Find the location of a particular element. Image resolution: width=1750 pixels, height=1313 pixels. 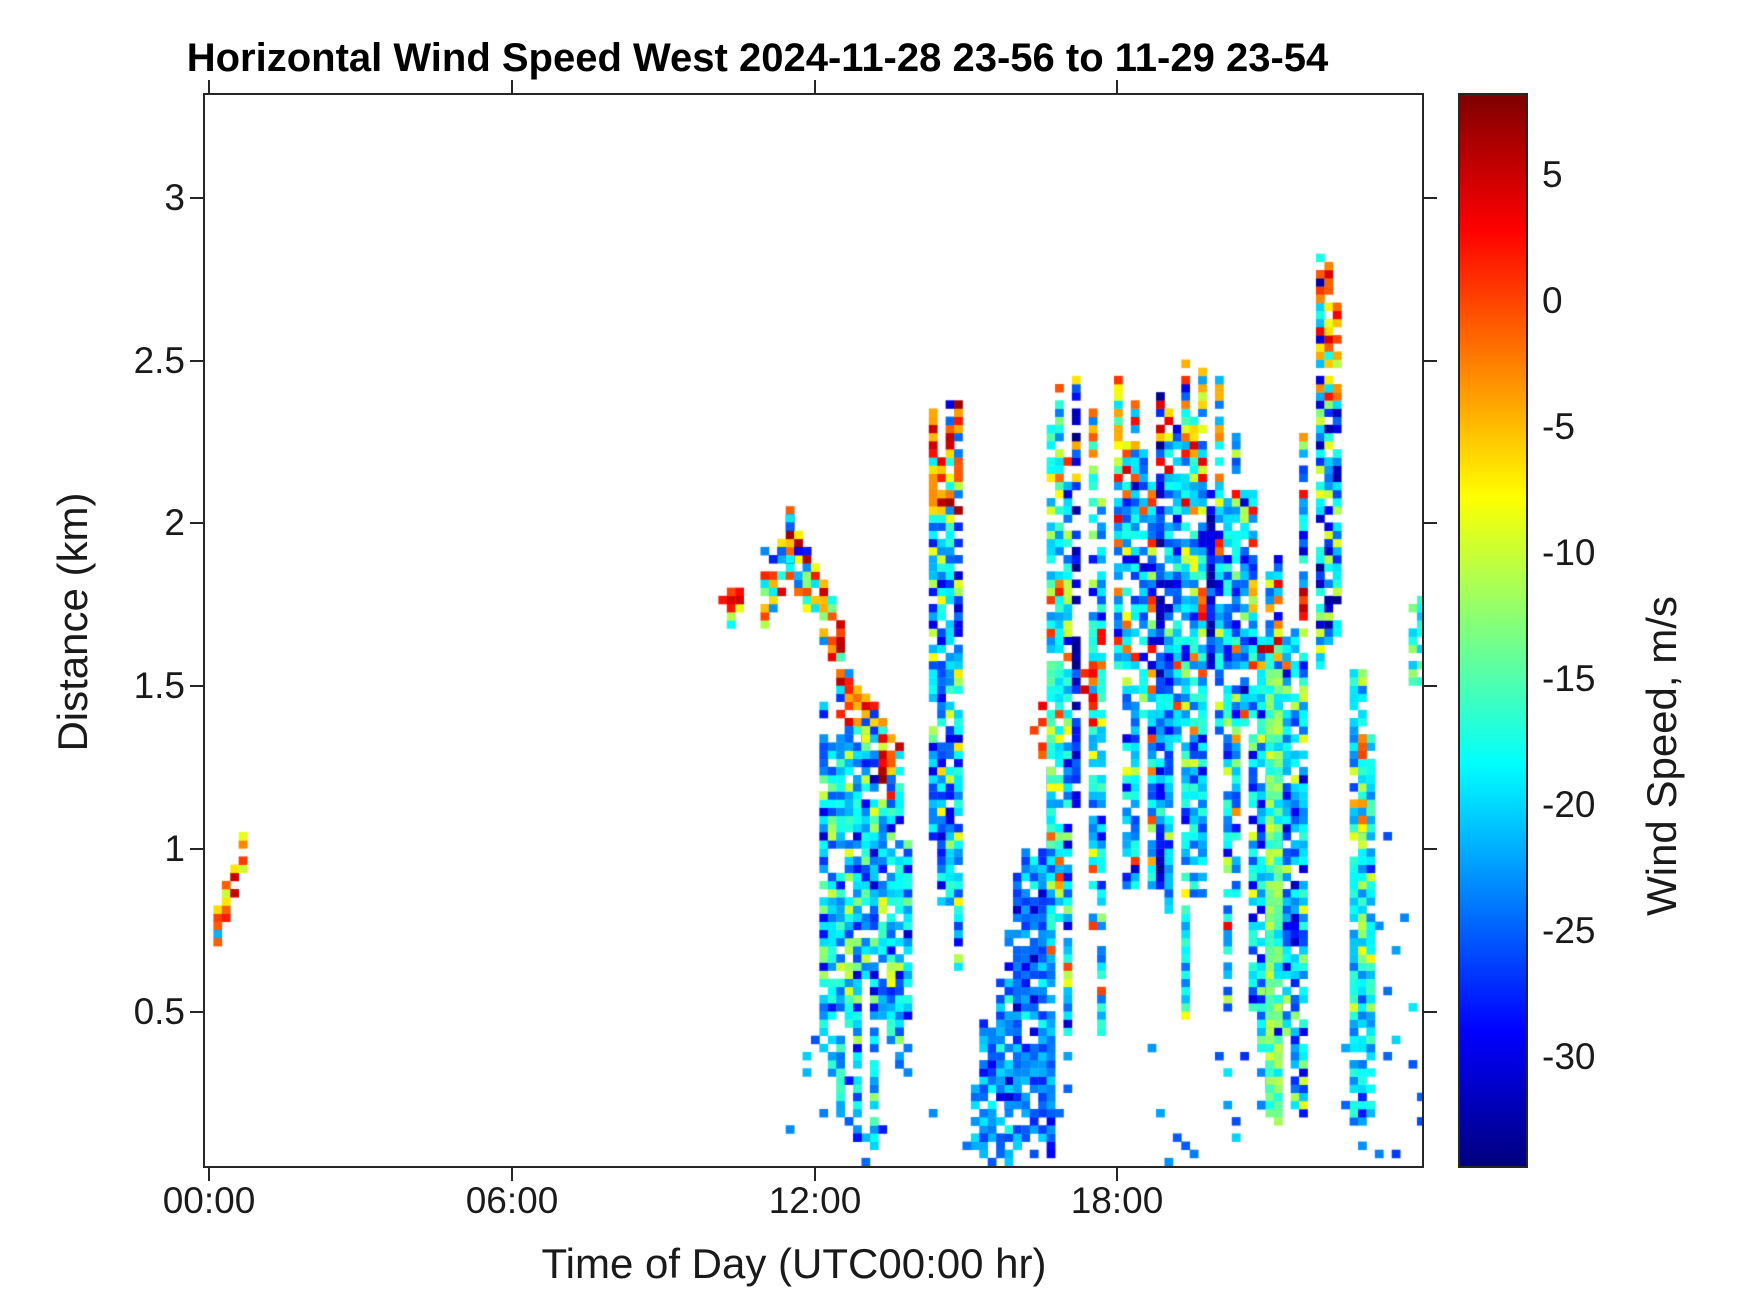

y-tick-label: 2 is located at coordinates (174, 522).